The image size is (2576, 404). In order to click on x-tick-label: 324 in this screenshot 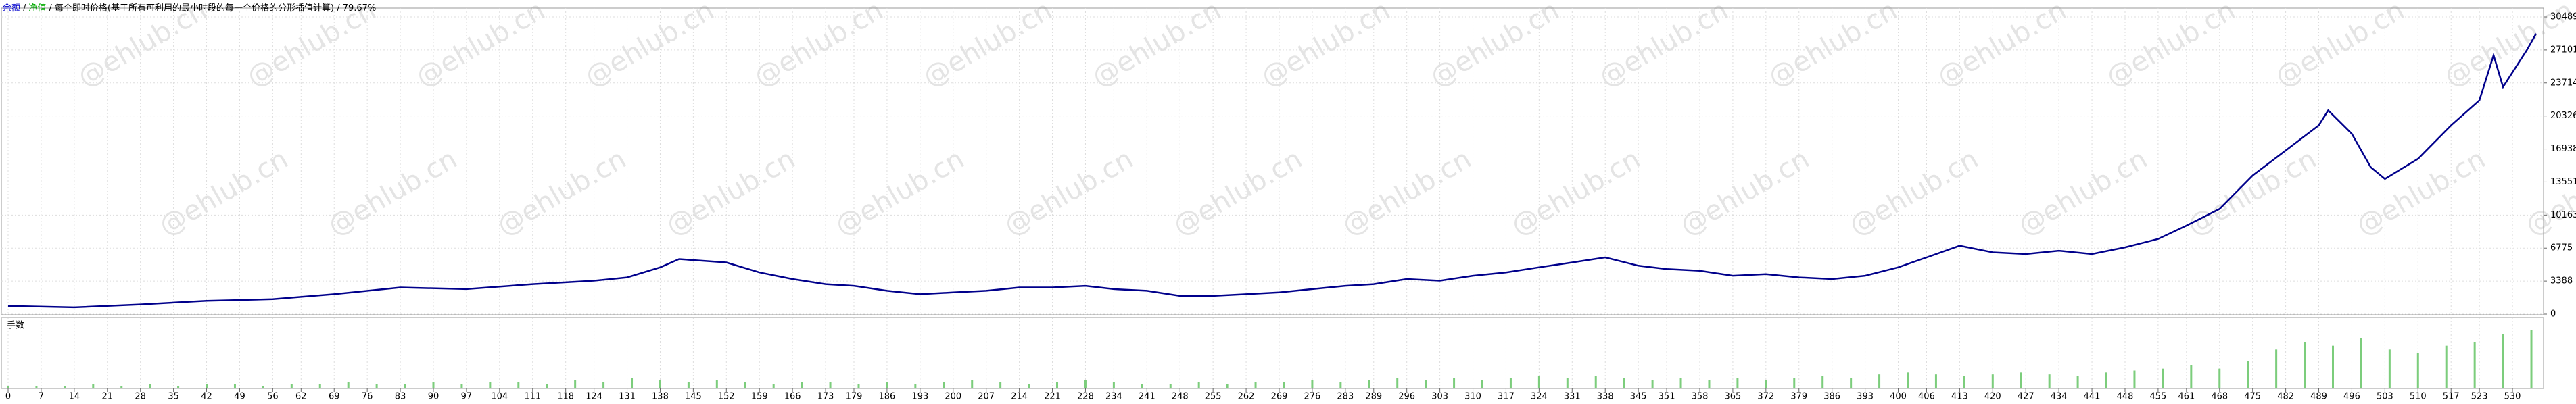, I will do `click(1539, 397)`.